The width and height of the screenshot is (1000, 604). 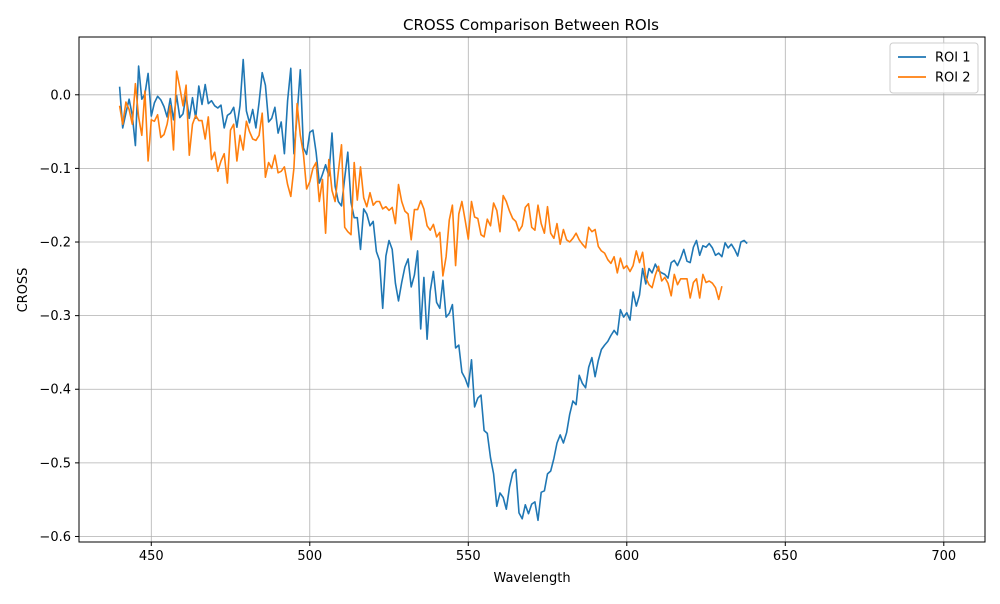 What do you see at coordinates (468, 556) in the screenshot?
I see `x-tick-label: 550` at bounding box center [468, 556].